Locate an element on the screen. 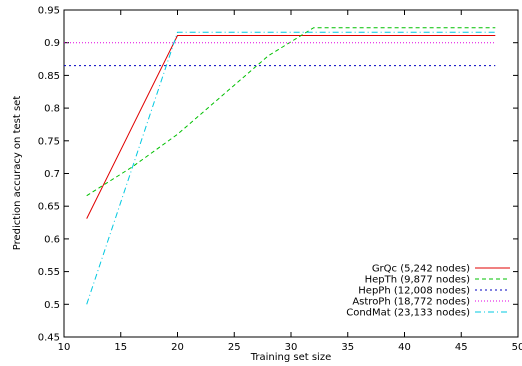 This screenshot has width=522, height=366. y-tick-label: 0.8 is located at coordinates (52, 109).